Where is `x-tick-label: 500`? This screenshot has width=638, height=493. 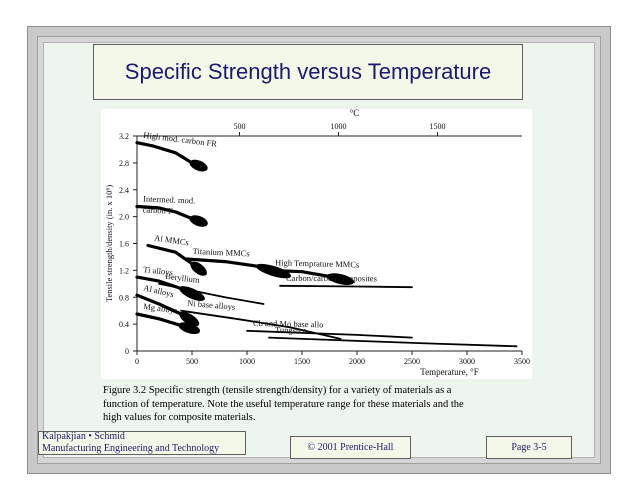
x-tick-label: 500 is located at coordinates (192, 361).